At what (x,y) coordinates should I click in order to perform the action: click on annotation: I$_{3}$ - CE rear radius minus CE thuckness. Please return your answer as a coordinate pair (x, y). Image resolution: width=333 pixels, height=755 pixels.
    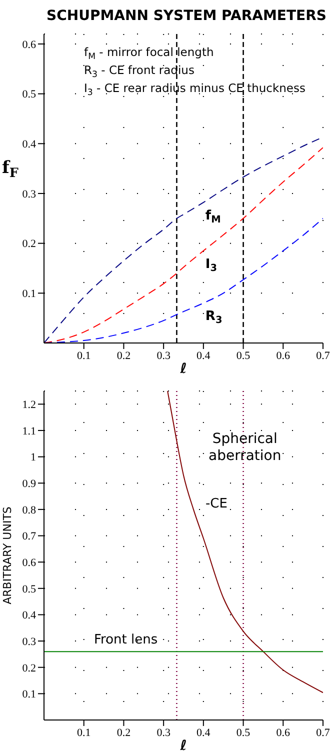
    Looking at the image, I should click on (195, 89).